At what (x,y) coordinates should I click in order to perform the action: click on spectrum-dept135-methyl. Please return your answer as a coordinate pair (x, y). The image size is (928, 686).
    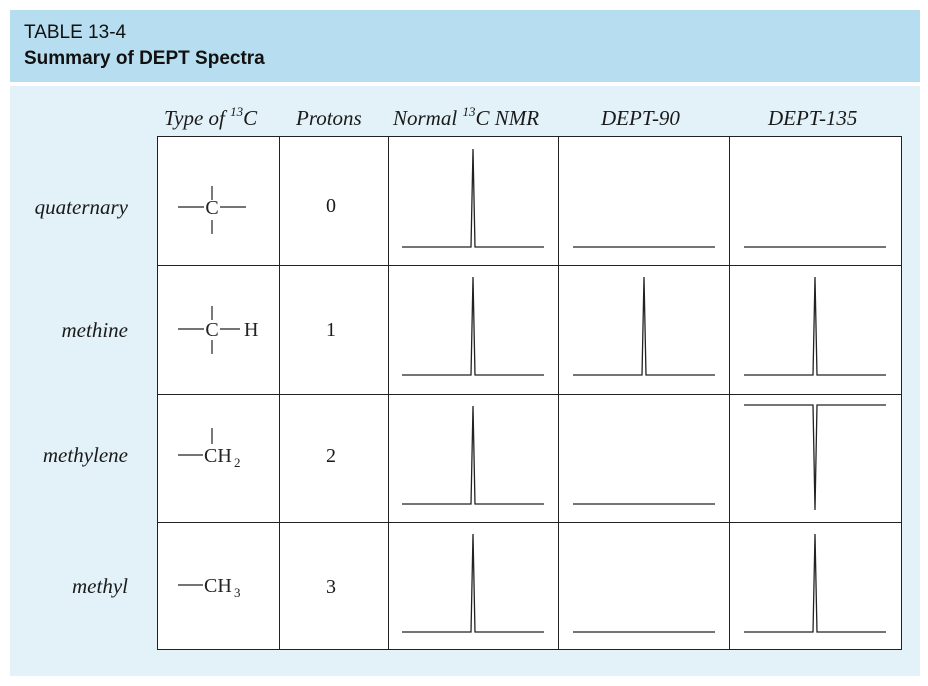
    Looking at the image, I should click on (815, 586).